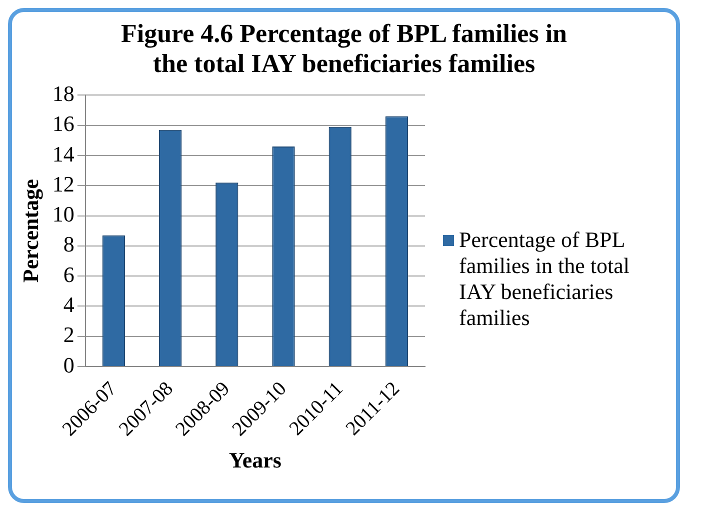 The width and height of the screenshot is (702, 525). What do you see at coordinates (63, 214) in the screenshot?
I see `y-tick-label: 10` at bounding box center [63, 214].